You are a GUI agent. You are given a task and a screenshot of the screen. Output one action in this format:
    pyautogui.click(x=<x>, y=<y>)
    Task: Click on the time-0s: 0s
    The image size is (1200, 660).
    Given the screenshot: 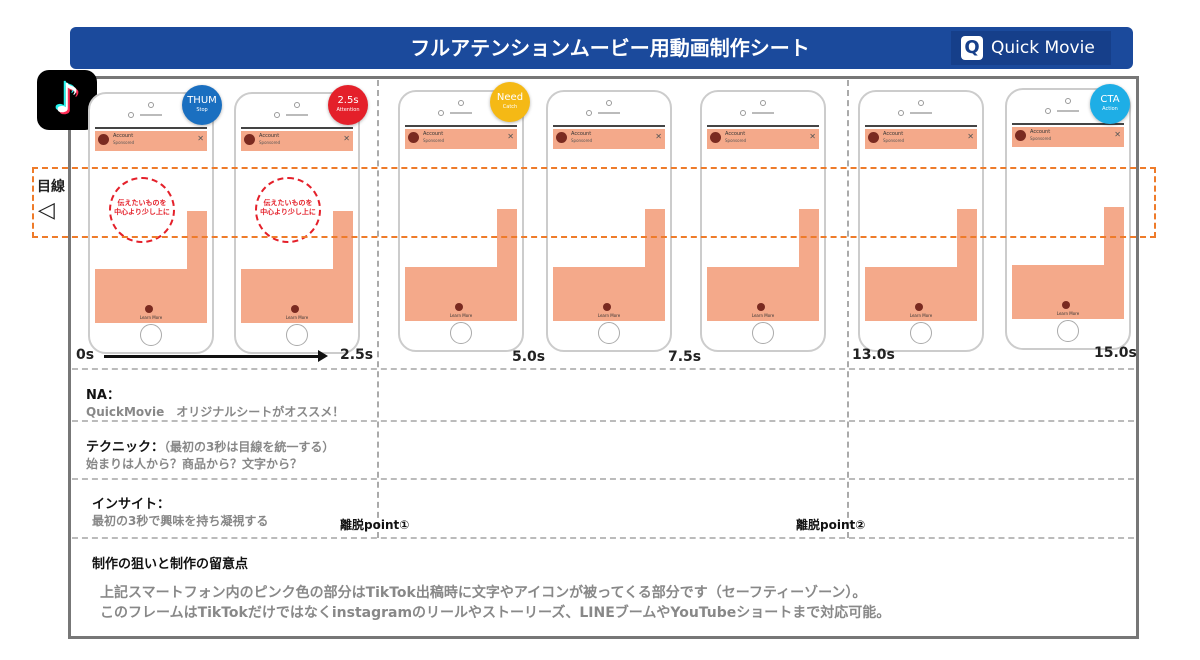 What is the action you would take?
    pyautogui.click(x=85, y=355)
    